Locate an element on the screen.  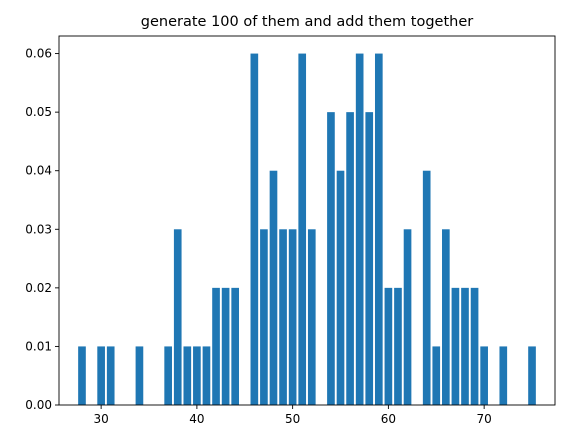
x-tick-label: 70 is located at coordinates (484, 419).